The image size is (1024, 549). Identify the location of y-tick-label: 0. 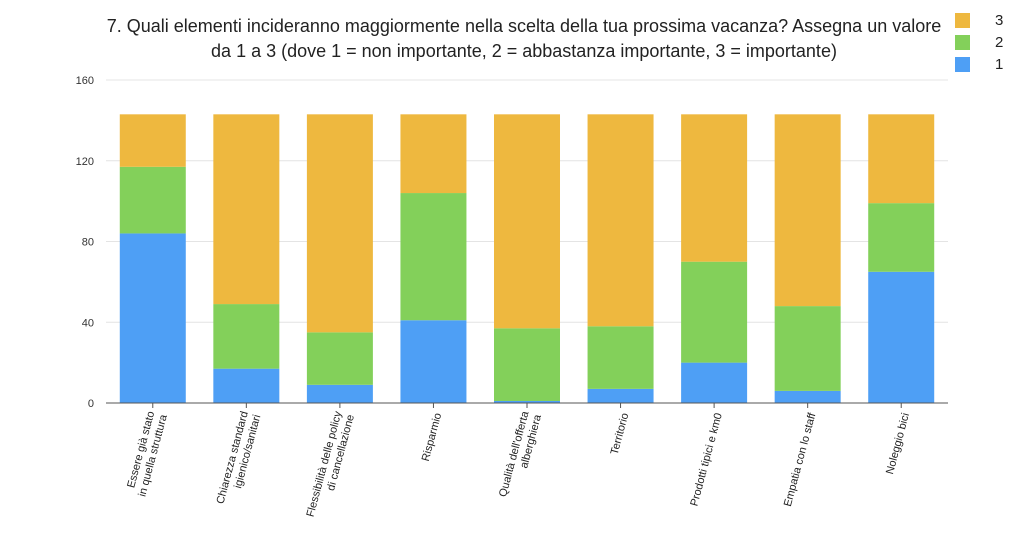
(91, 404).